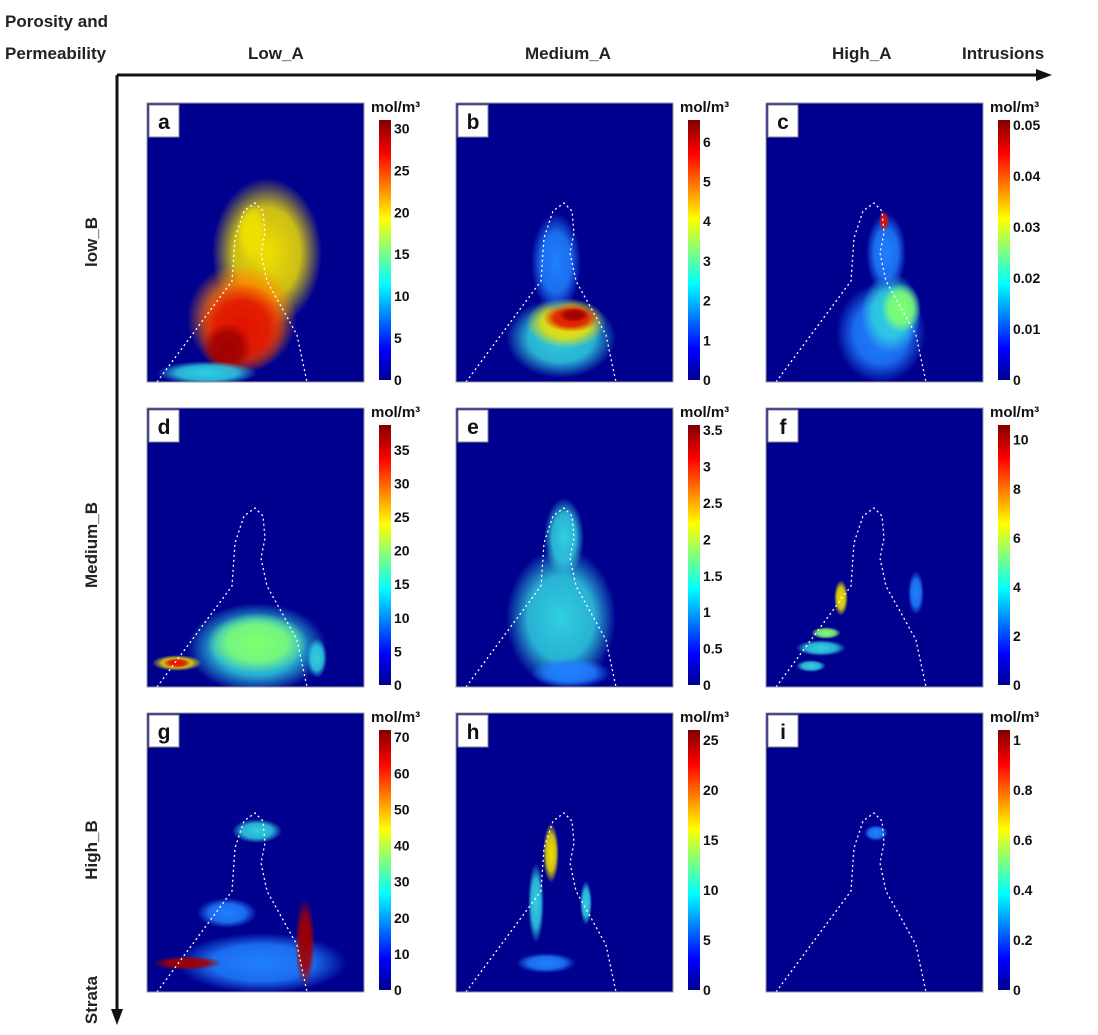 This screenshot has width=1098, height=1035. I want to click on column-label-medium-a: Medium_A, so click(568, 53).